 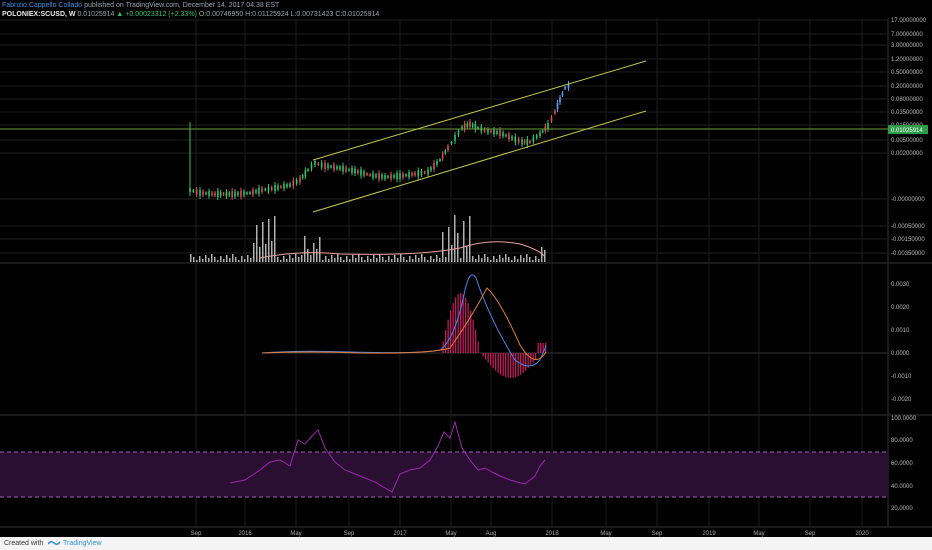 What do you see at coordinates (902, 464) in the screenshot?
I see `rsi-tick-label: 60.0000` at bounding box center [902, 464].